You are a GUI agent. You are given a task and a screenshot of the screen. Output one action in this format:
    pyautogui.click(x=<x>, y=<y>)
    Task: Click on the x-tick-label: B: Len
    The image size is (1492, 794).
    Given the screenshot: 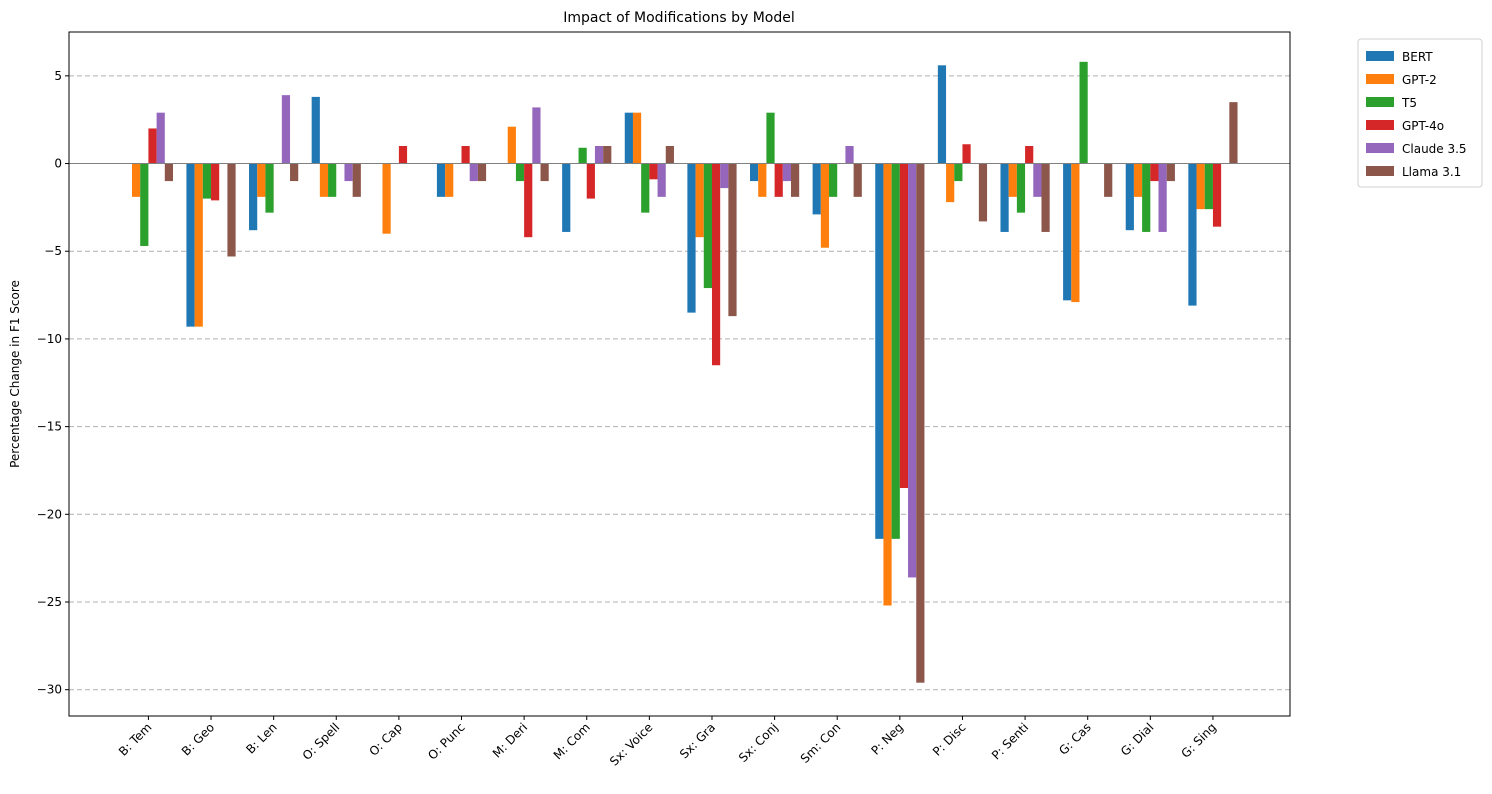 What is the action you would take?
    pyautogui.click(x=261, y=738)
    